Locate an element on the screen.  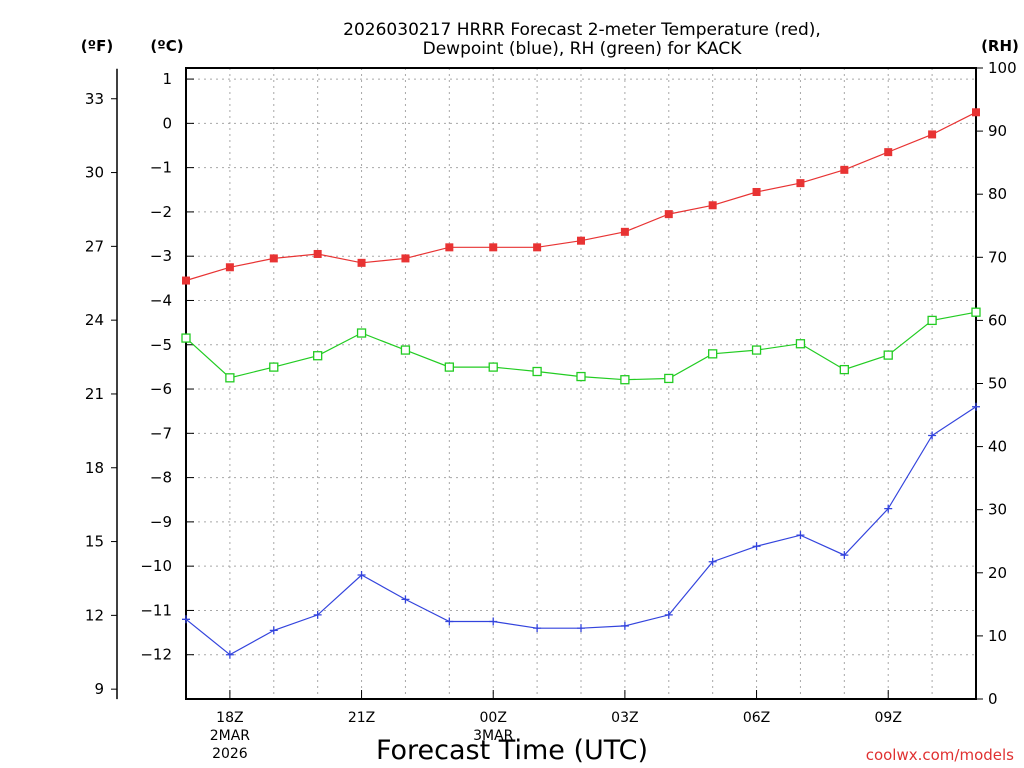
rh-tick-label: 10 is located at coordinates (997, 636).